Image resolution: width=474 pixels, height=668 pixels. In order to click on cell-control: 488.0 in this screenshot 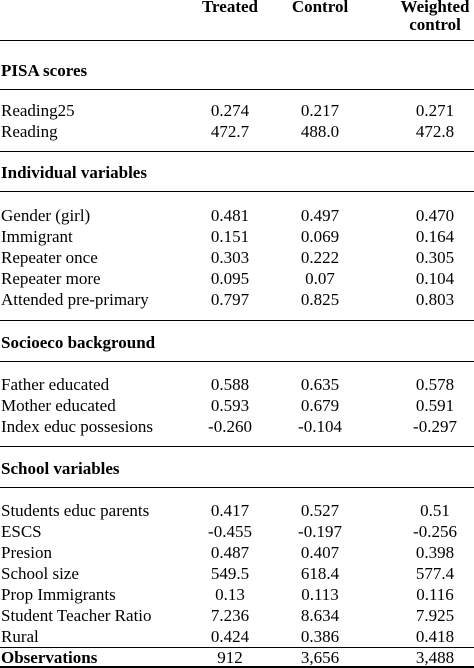, I will do `click(320, 131)`.